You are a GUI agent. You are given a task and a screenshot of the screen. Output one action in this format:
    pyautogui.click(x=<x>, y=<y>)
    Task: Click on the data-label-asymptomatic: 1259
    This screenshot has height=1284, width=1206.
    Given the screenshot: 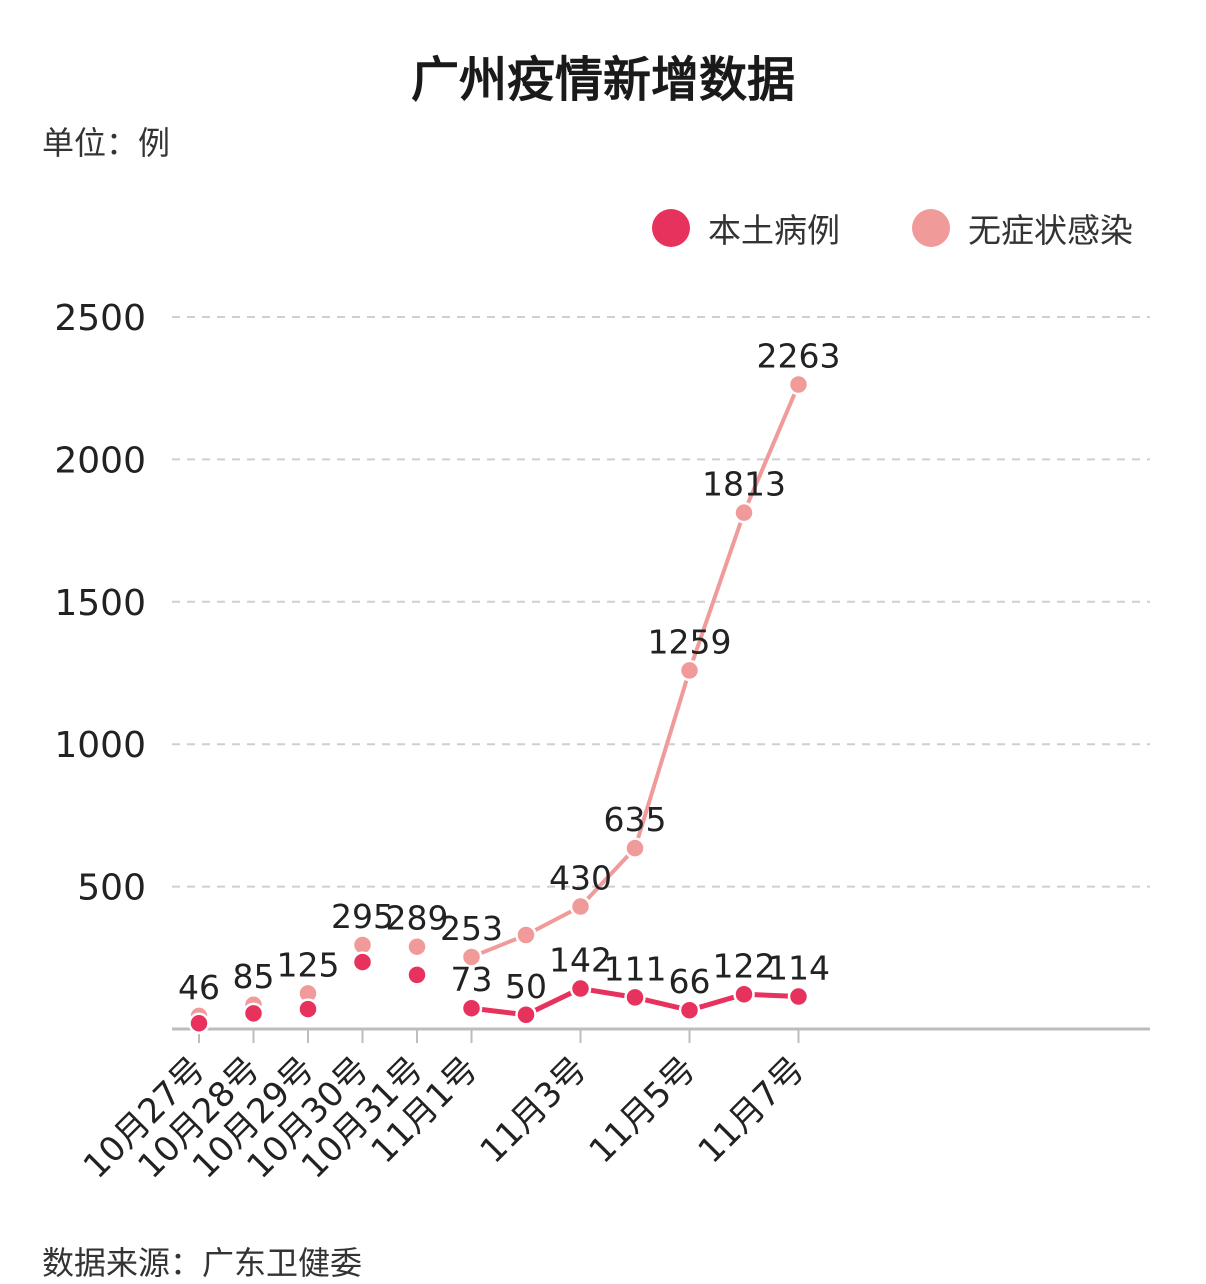 What is the action you would take?
    pyautogui.click(x=690, y=641)
    